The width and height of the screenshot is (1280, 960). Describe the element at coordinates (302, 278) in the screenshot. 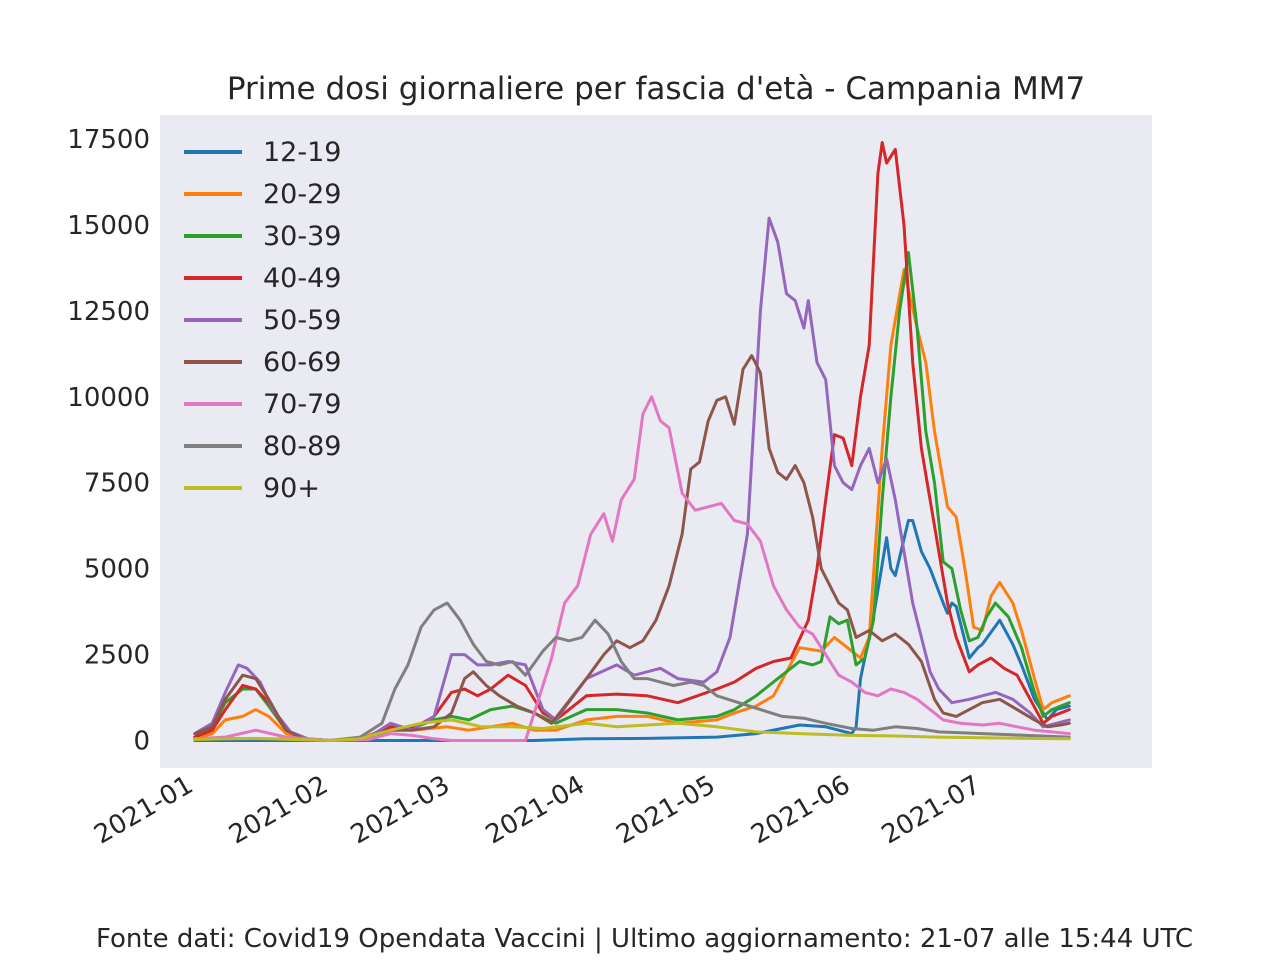

I see `legend-label-40-49: 40-49` at that location.